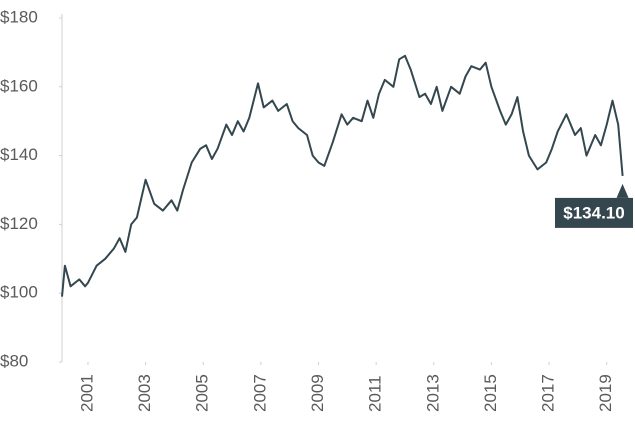  What do you see at coordinates (490, 393) in the screenshot?
I see `x-tick-label: 2015` at bounding box center [490, 393].